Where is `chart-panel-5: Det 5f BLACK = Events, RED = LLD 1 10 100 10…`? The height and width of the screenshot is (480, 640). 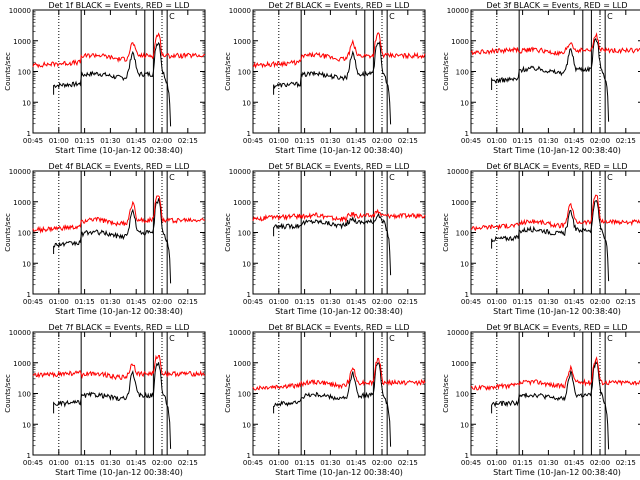 chart-panel-5: Det 5f BLACK = Events, RED = LLD 1 10 100 10… is located at coordinates (325, 239).